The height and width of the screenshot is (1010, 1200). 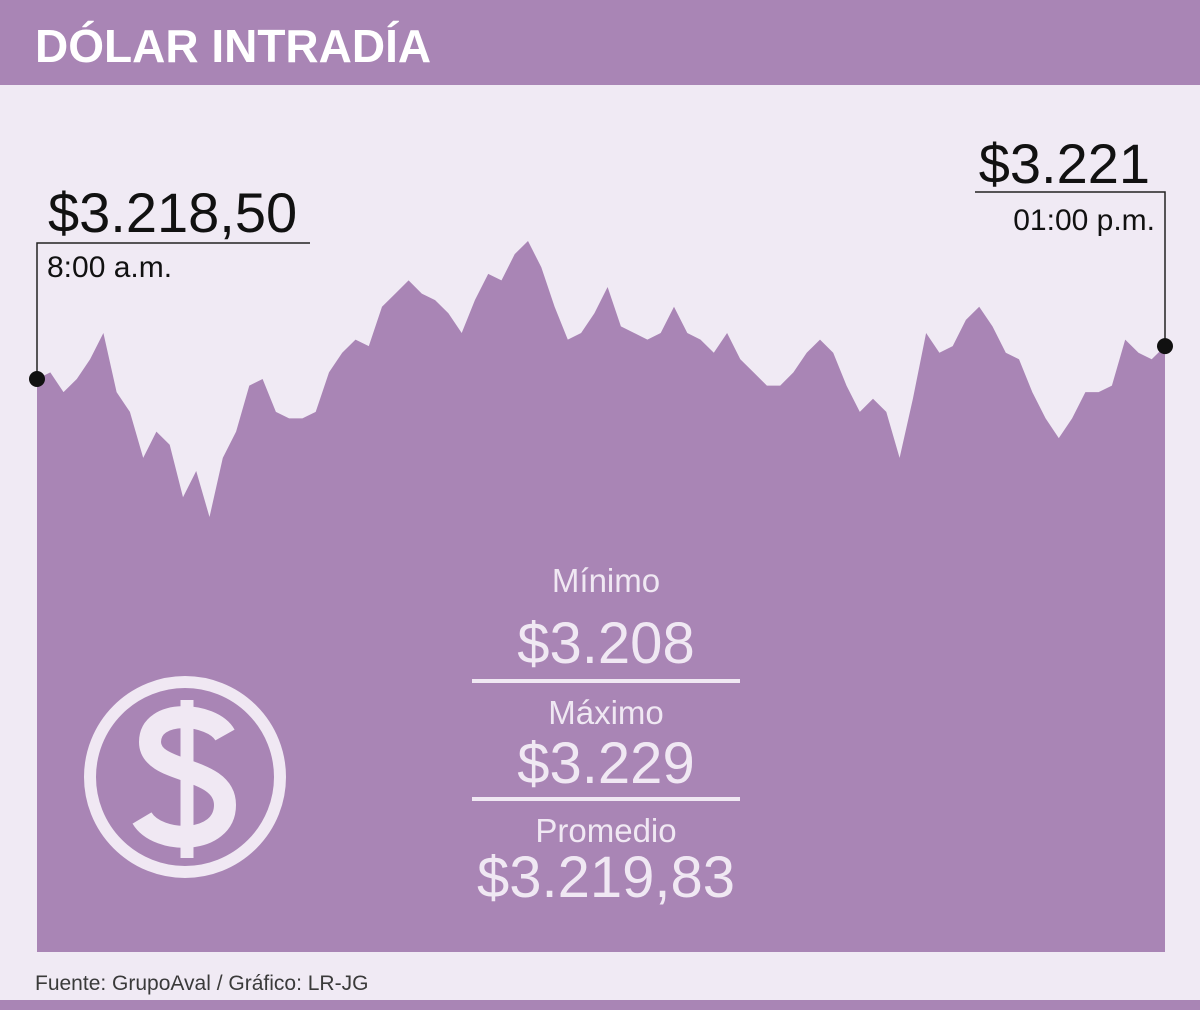 What do you see at coordinates (600, 42) in the screenshot?
I see `header-band` at bounding box center [600, 42].